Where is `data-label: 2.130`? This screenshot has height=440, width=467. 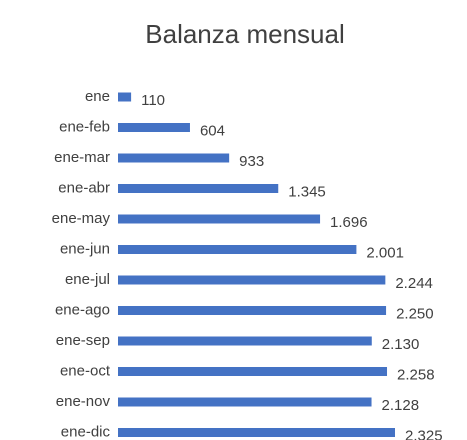
data-label: 2.130 is located at coordinates (401, 344).